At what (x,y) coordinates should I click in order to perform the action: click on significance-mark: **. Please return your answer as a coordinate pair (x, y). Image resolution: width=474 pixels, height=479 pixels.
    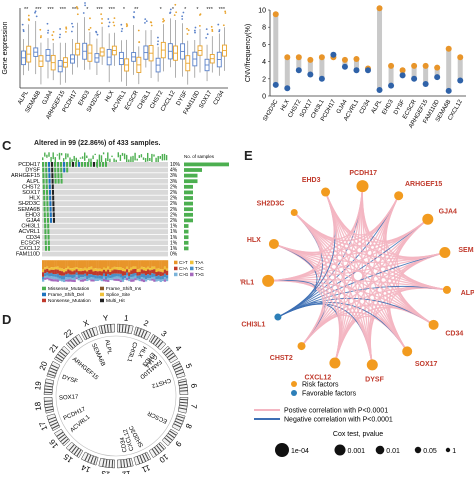
    Looking at the image, I should click on (26, 10).